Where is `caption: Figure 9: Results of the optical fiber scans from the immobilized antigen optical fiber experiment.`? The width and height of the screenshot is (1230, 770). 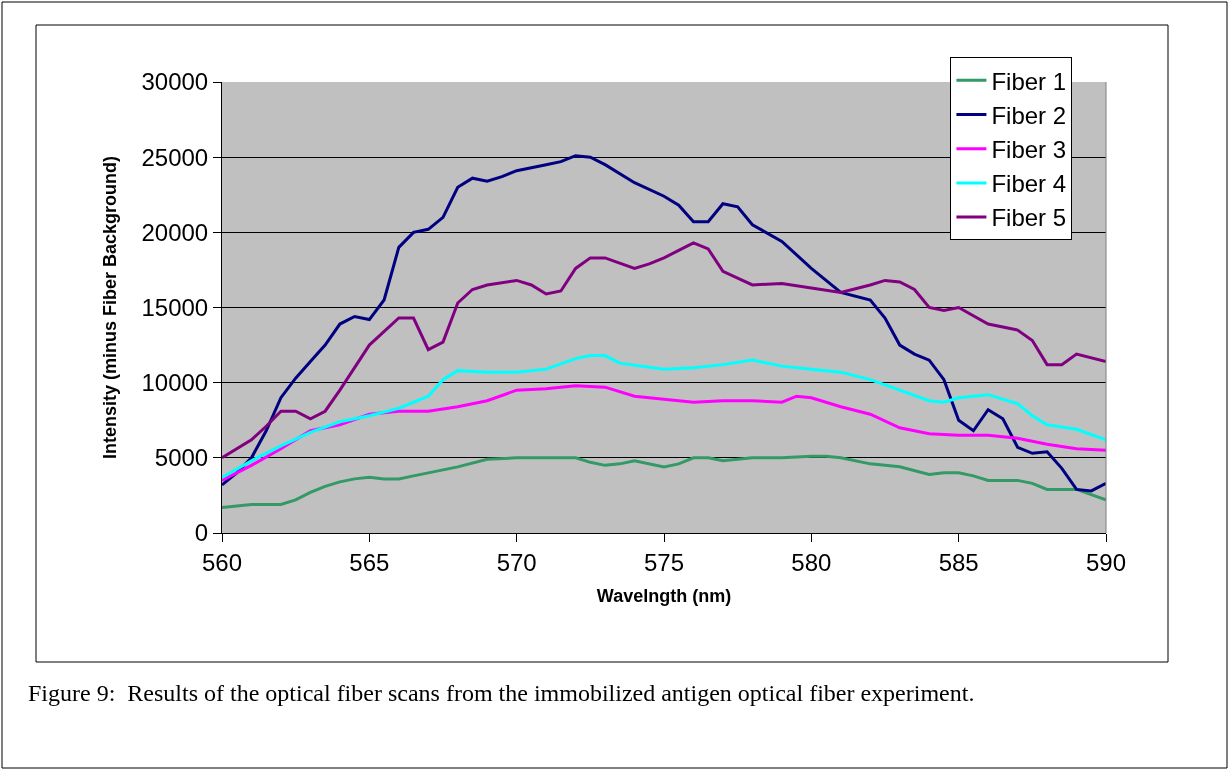 caption: Figure 9: Results of the optical fiber scans from the immobilized antigen optical fiber experiment. is located at coordinates (501, 693).